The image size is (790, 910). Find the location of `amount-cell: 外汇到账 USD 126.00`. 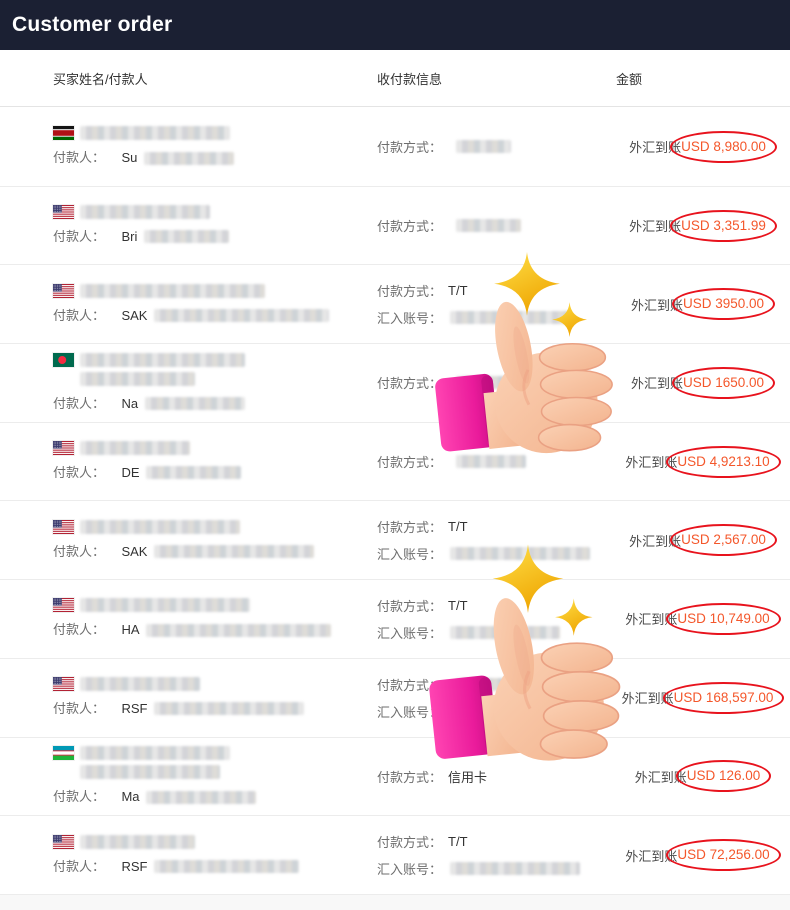

amount-cell: 外汇到账 USD 126.00 is located at coordinates (703, 777).